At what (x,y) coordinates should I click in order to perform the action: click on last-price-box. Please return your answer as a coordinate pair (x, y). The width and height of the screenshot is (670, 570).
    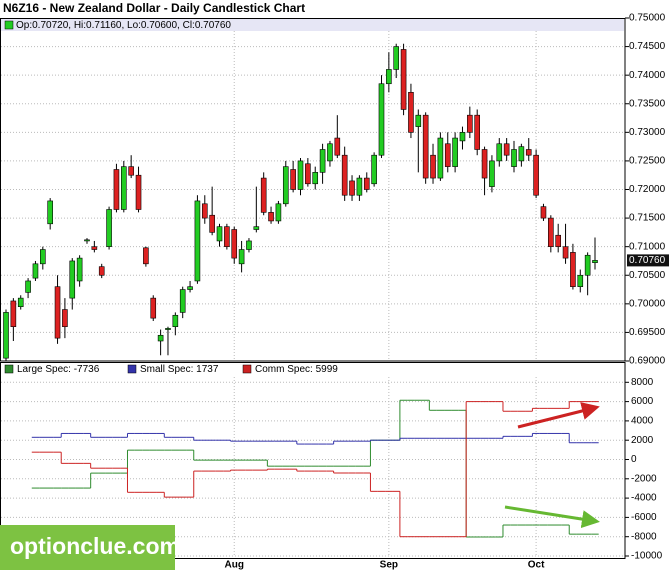
    Looking at the image, I should click on (648, 260).